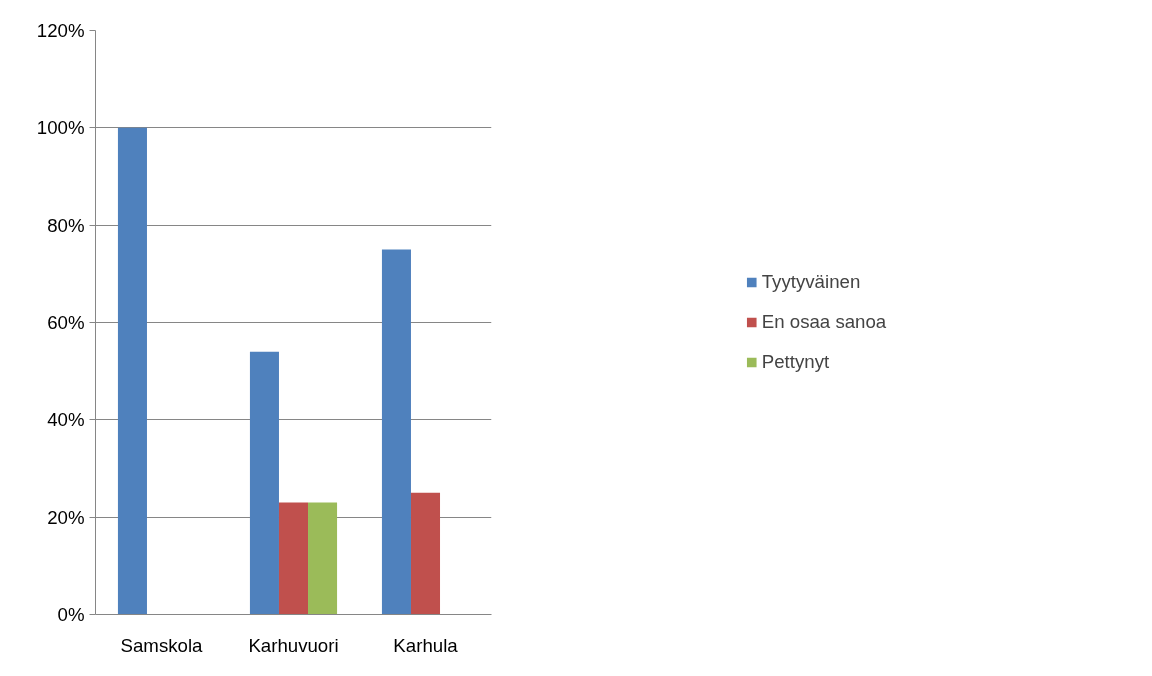 This screenshot has width=1152, height=676. Describe the element at coordinates (66, 517) in the screenshot. I see `y-tick-label: 20%` at that location.